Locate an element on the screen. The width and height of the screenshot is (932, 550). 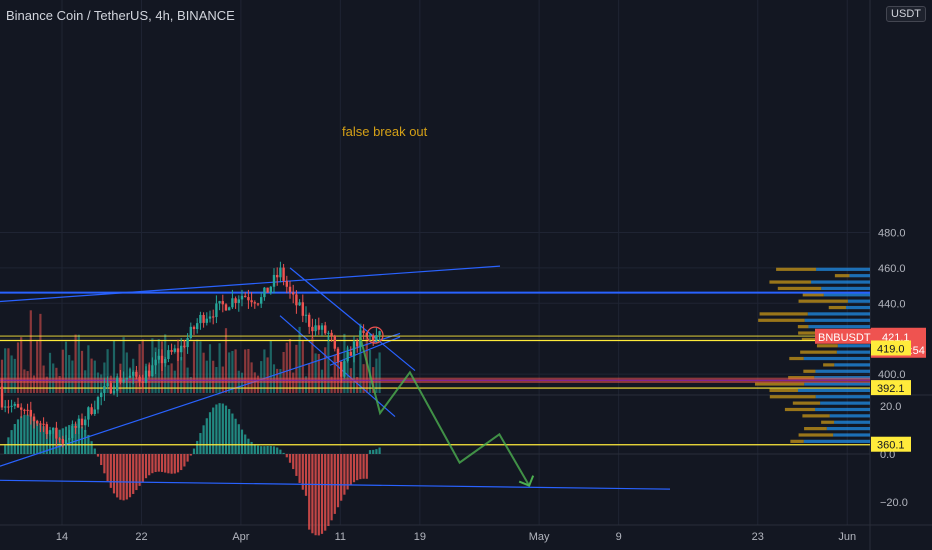
x-tick-label: 11 is located at coordinates (340, 537).